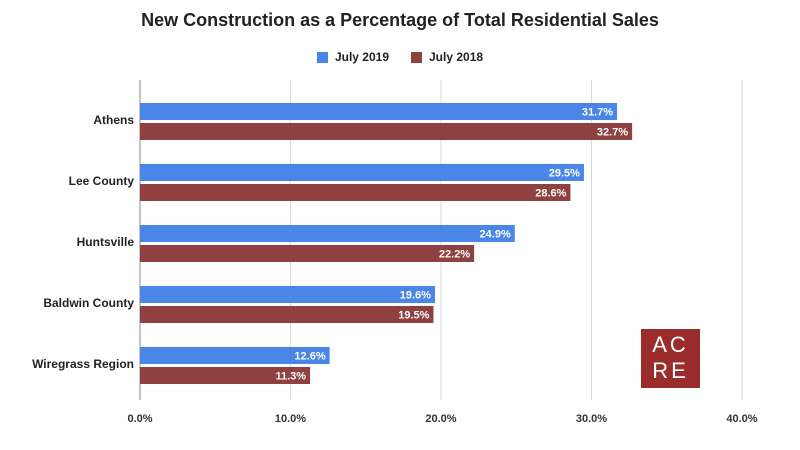 This screenshot has width=800, height=450. I want to click on x-tick-label: 0.0%, so click(139, 419).